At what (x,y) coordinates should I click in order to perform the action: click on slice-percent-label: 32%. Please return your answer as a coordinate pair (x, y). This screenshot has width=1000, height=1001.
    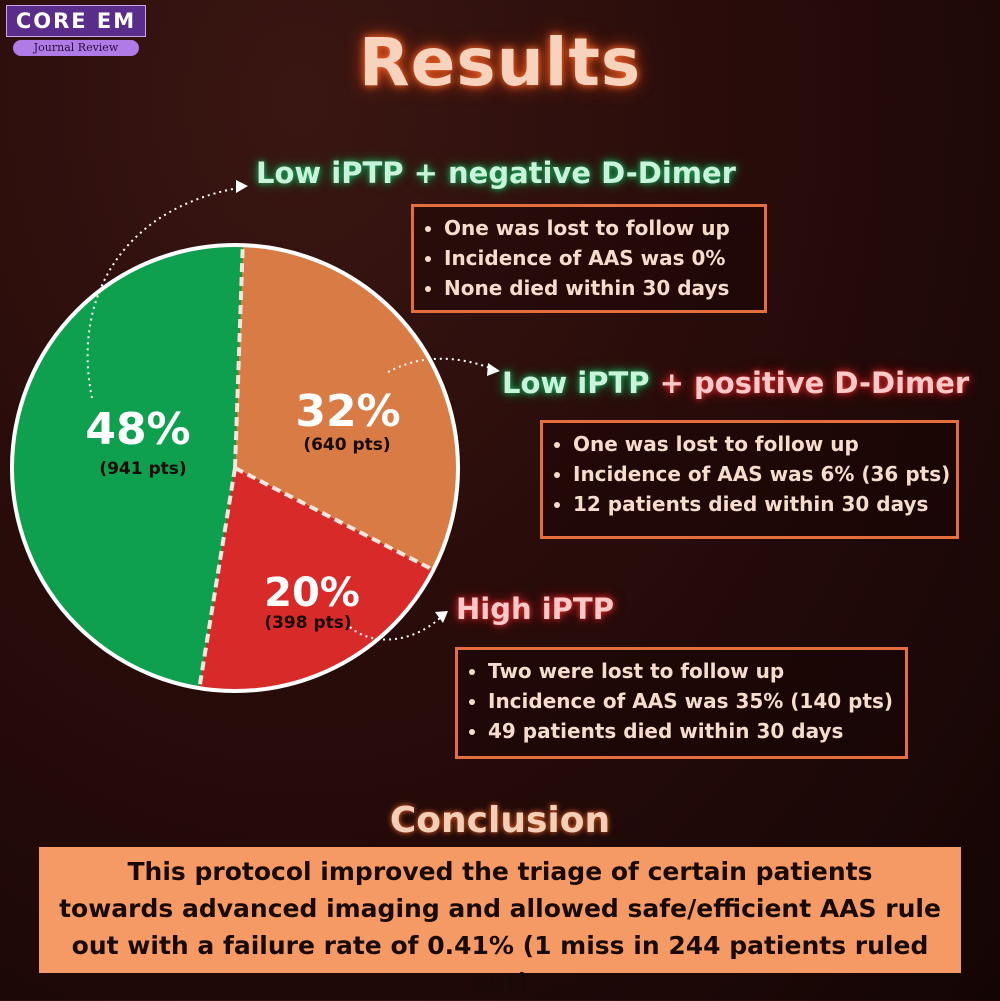
    Looking at the image, I should click on (347, 411).